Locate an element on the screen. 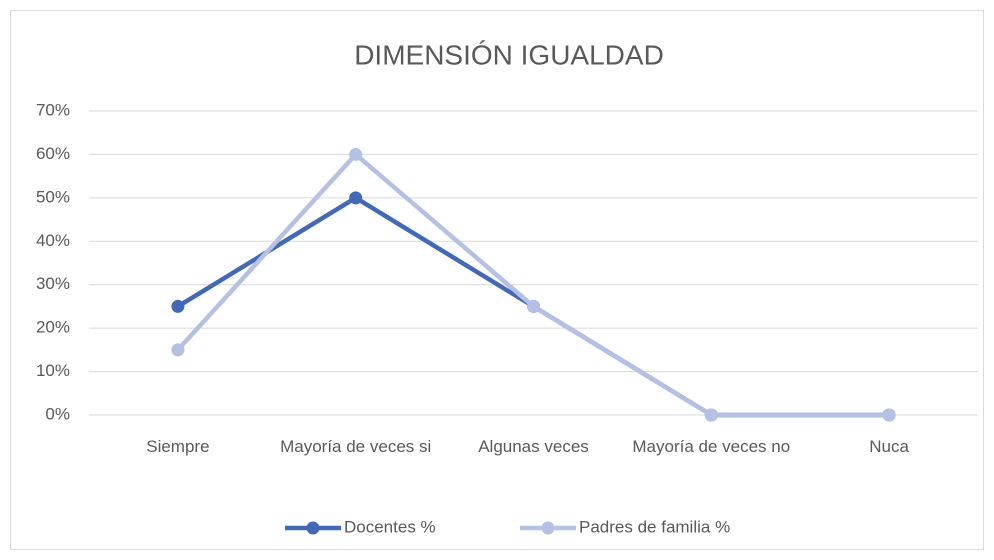  y-tick-label: 70% is located at coordinates (53, 109).